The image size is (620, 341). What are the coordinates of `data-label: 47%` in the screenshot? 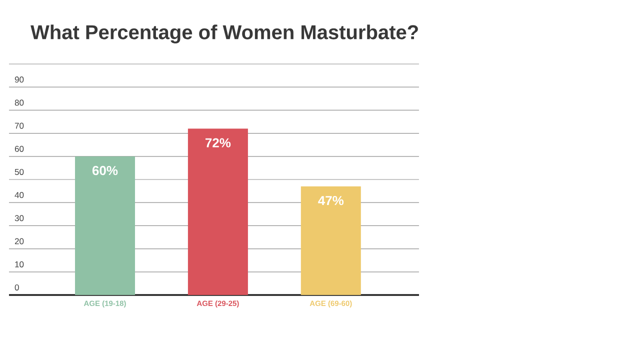 It's located at (331, 201).